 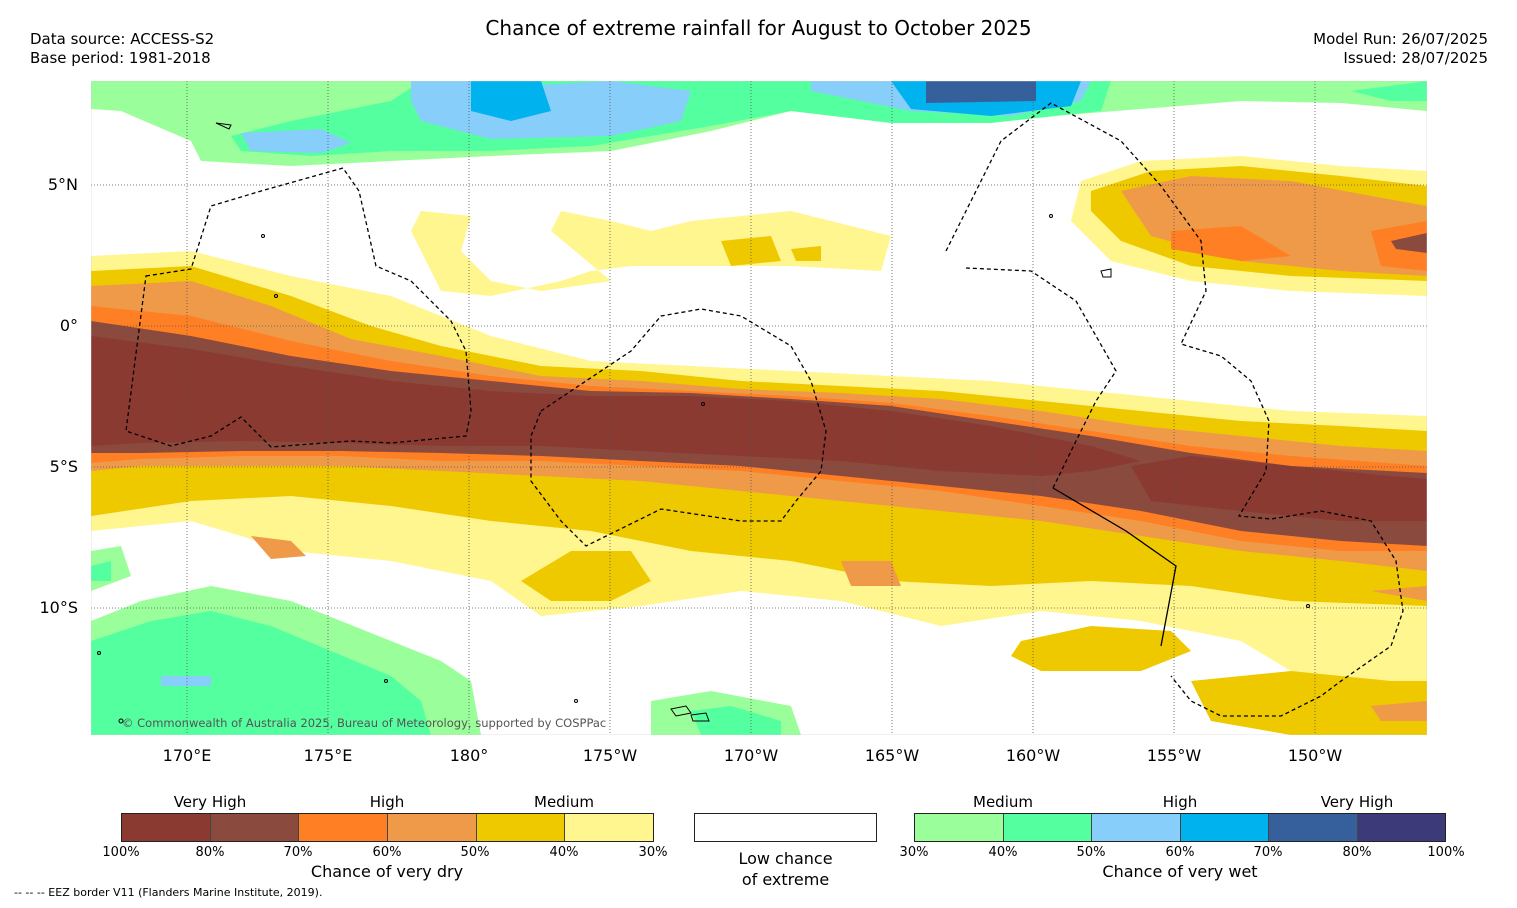 I want to click on wet-tick: 80%, so click(x=1357, y=852).